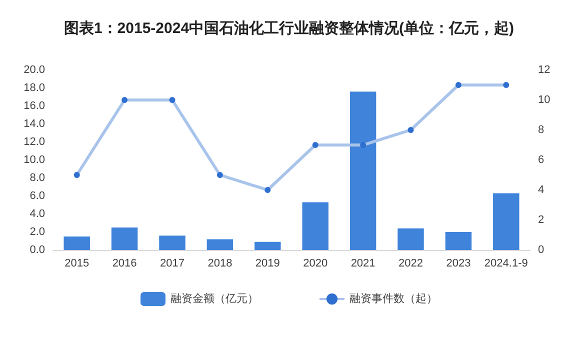 This screenshot has height=354, width=578. Describe the element at coordinates (37, 232) in the screenshot. I see `y-tick-label: 2.0` at that location.